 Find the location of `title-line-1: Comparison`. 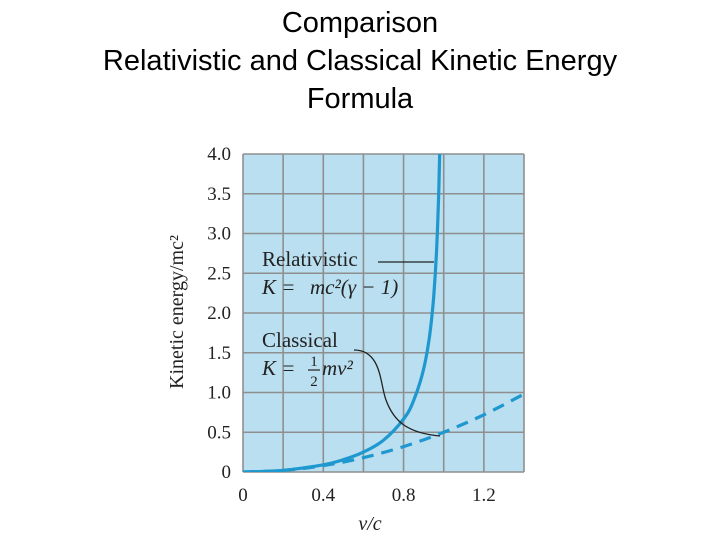

title-line-1: Comparison is located at coordinates (360, 23).